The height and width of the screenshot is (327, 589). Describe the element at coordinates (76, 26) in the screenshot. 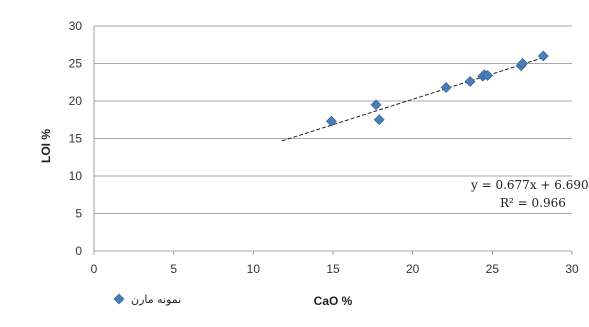

I see `y-tick-label: 30` at that location.